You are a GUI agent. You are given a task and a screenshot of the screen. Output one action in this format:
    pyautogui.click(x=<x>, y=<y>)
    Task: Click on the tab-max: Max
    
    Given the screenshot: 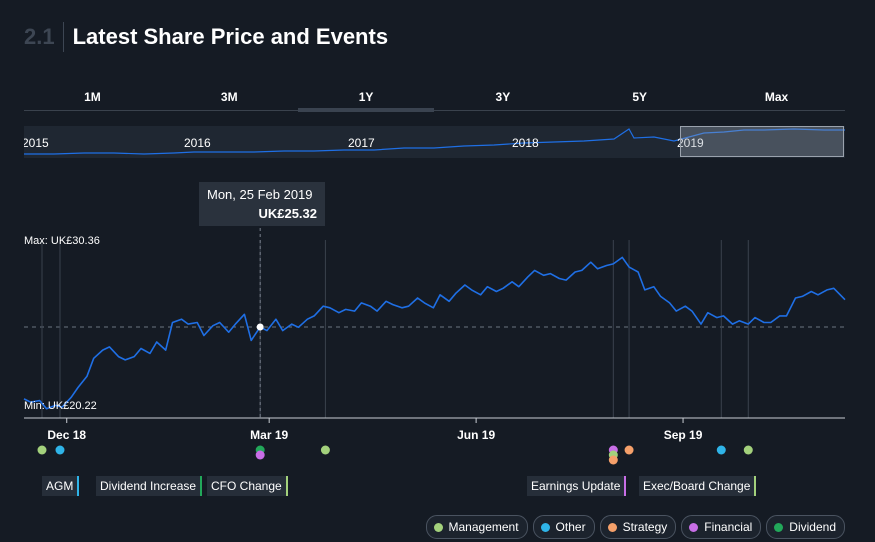 What is the action you would take?
    pyautogui.click(x=776, y=97)
    